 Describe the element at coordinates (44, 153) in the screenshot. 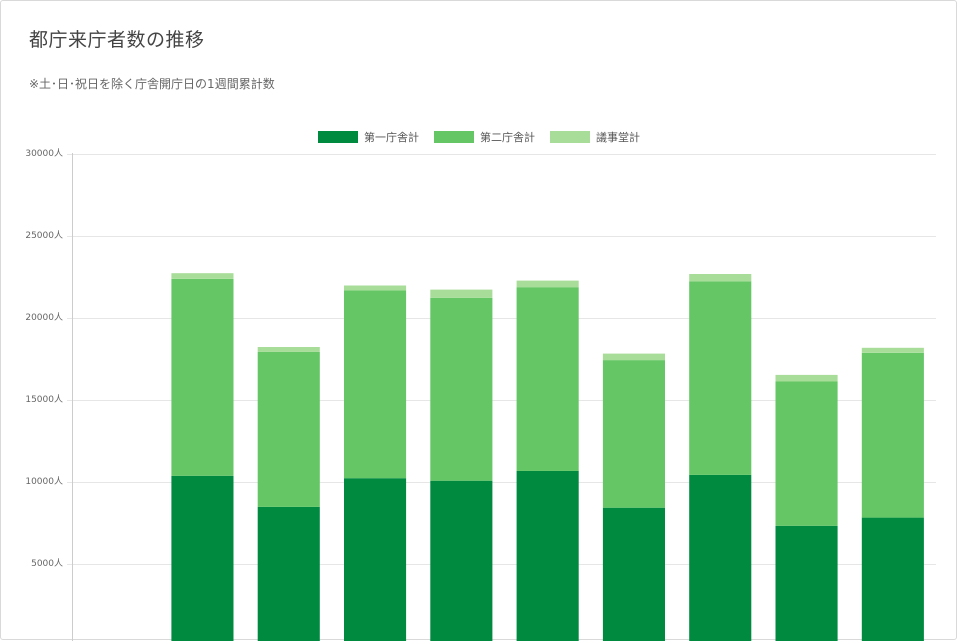

I see `y-tick-label: 30000人` at that location.